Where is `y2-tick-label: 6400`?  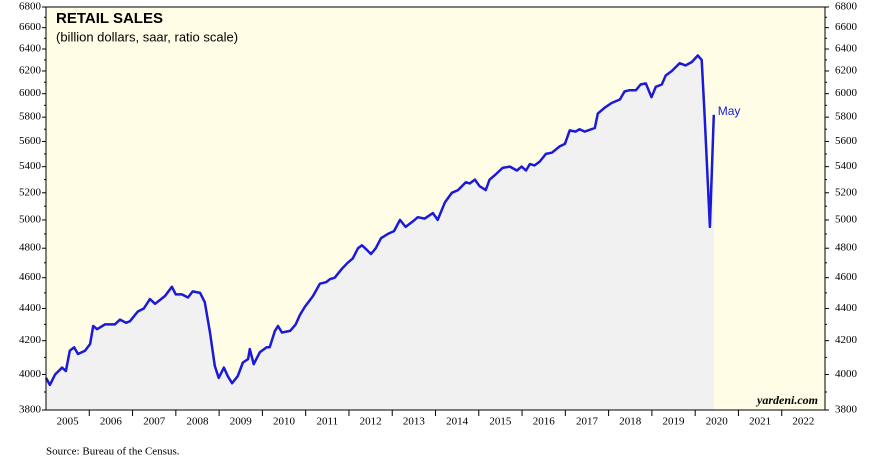 y2-tick-label: 6400 is located at coordinates (846, 49).